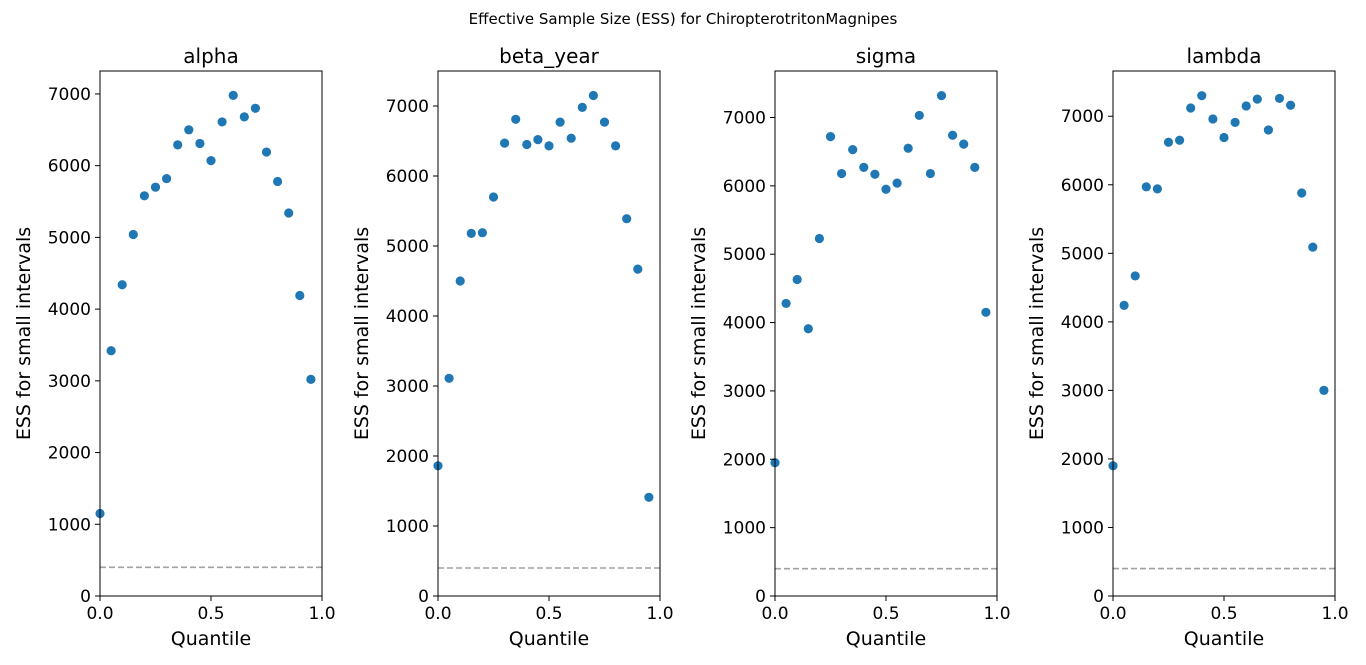  What do you see at coordinates (1224, 56) in the screenshot?
I see `panel-title: lambda` at bounding box center [1224, 56].